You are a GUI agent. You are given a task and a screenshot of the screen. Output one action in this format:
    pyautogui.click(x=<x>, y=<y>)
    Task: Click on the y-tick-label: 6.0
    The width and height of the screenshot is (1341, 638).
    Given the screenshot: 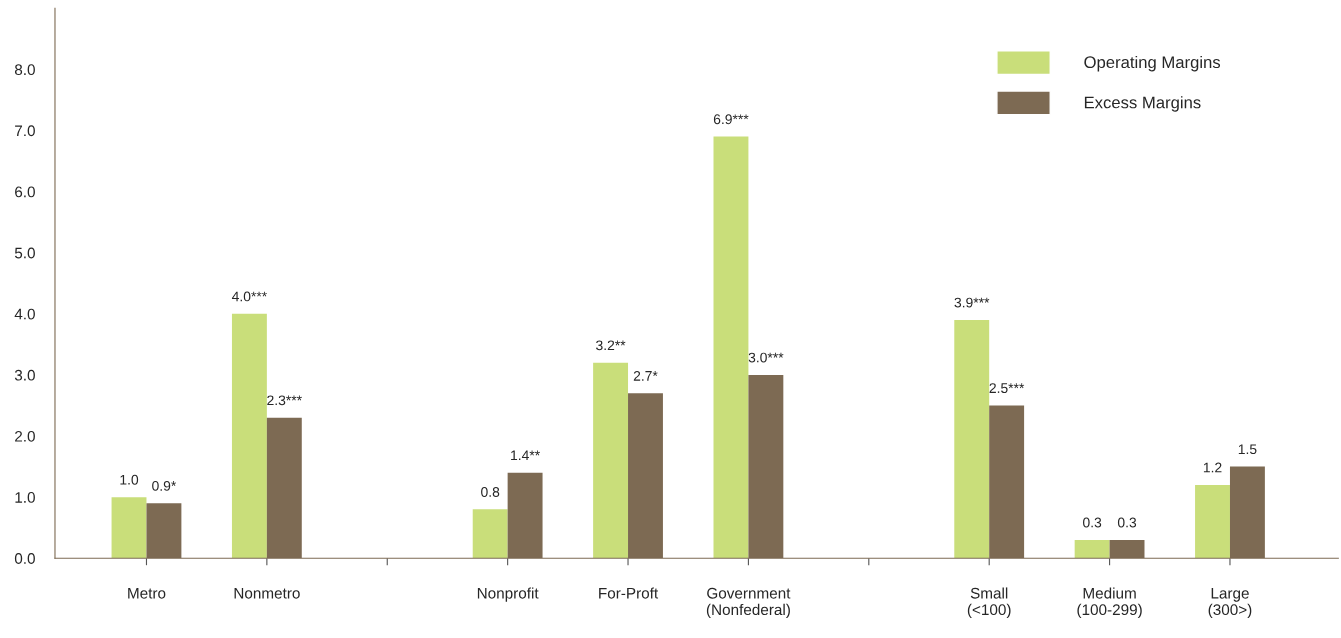 What is the action you would take?
    pyautogui.click(x=25, y=192)
    